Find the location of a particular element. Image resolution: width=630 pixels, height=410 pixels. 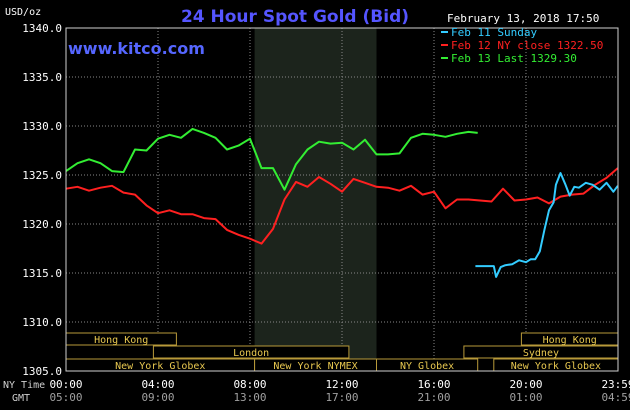

x-axis-ny-time-label: NY Time is located at coordinates (24, 385).